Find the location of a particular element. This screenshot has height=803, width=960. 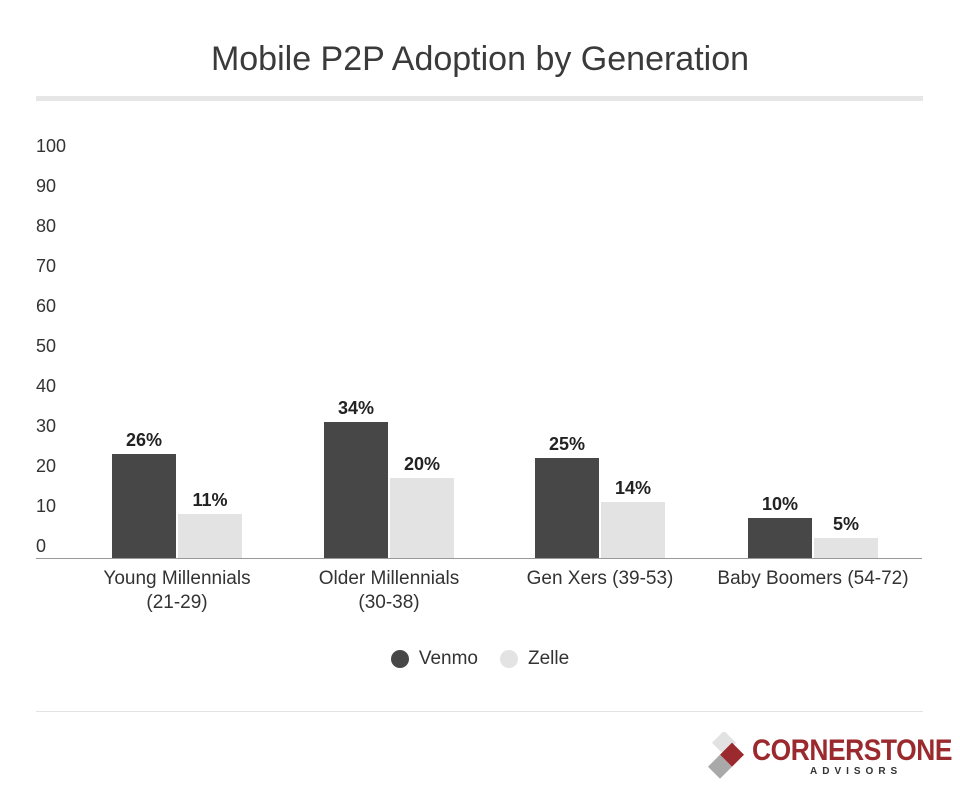

y-tick-label: 20 is located at coordinates (46, 466).